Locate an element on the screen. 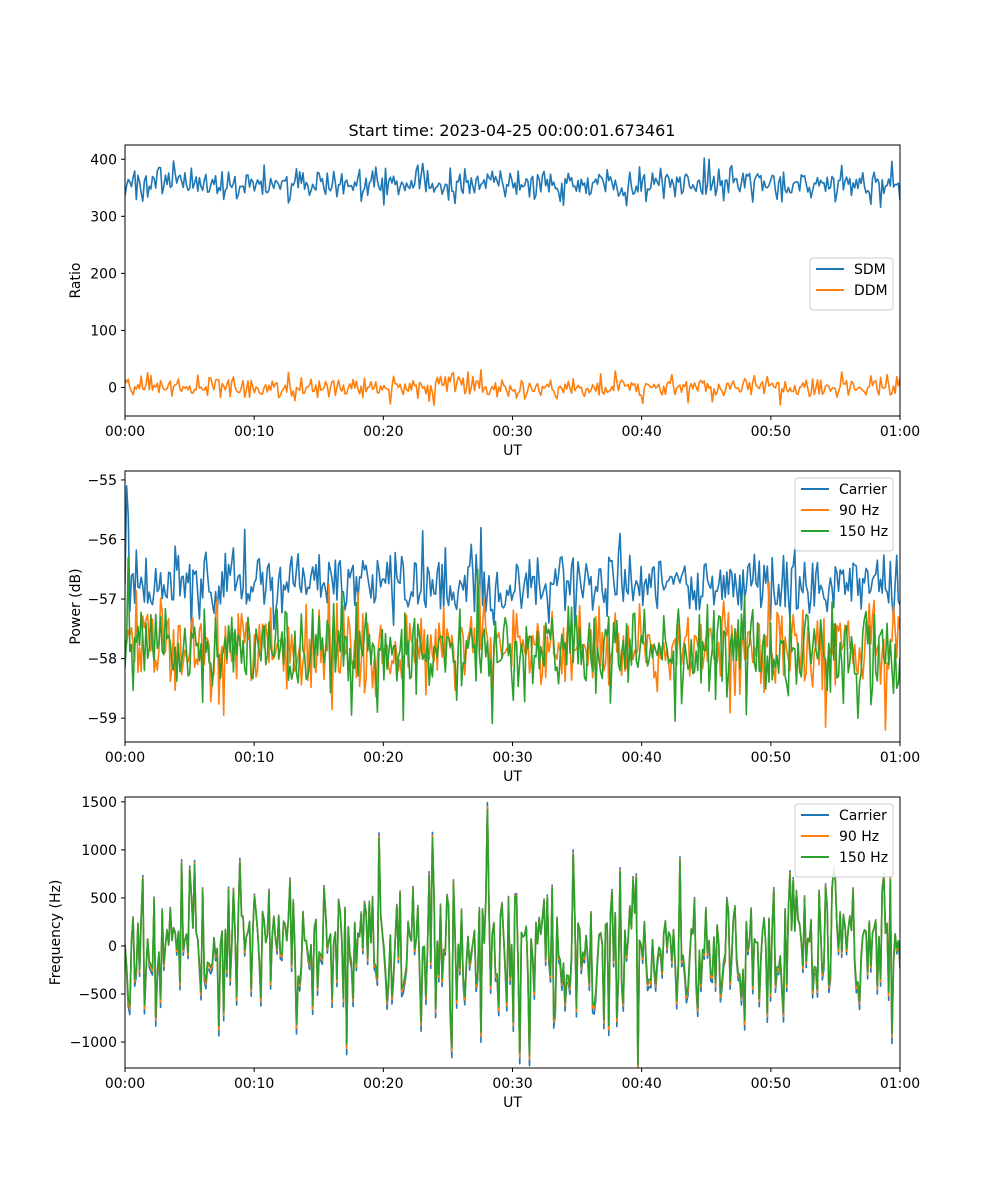 The height and width of the screenshot is (1200, 1000). y-axis-label: Frequency (Hz) is located at coordinates (56, 933).